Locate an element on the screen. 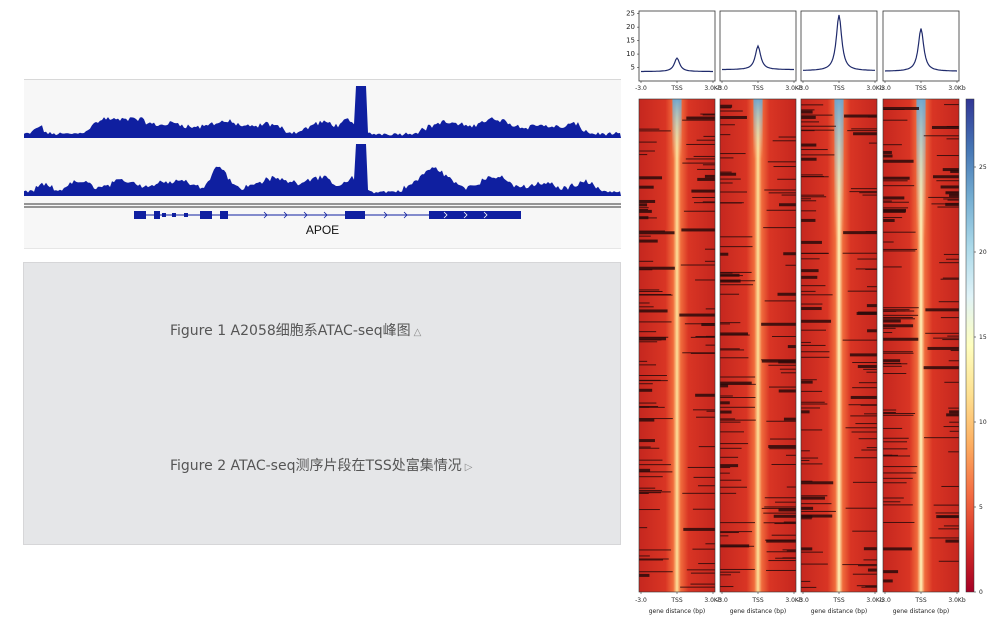 The width and height of the screenshot is (1000, 630). heatmap-panel: -3.0 TSS 3.0Kb gene distance (bp) is located at coordinates (840, 356).